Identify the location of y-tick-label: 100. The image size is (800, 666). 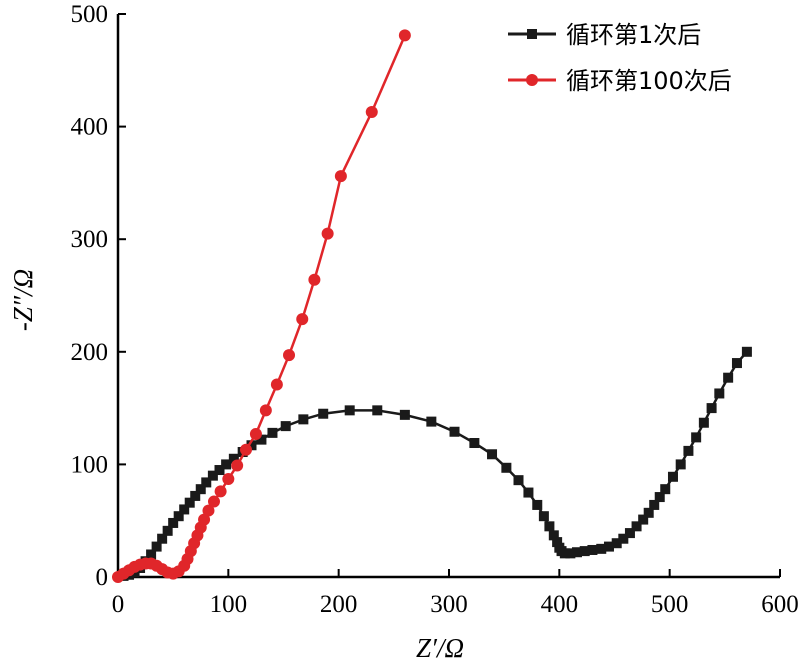
(90, 464).